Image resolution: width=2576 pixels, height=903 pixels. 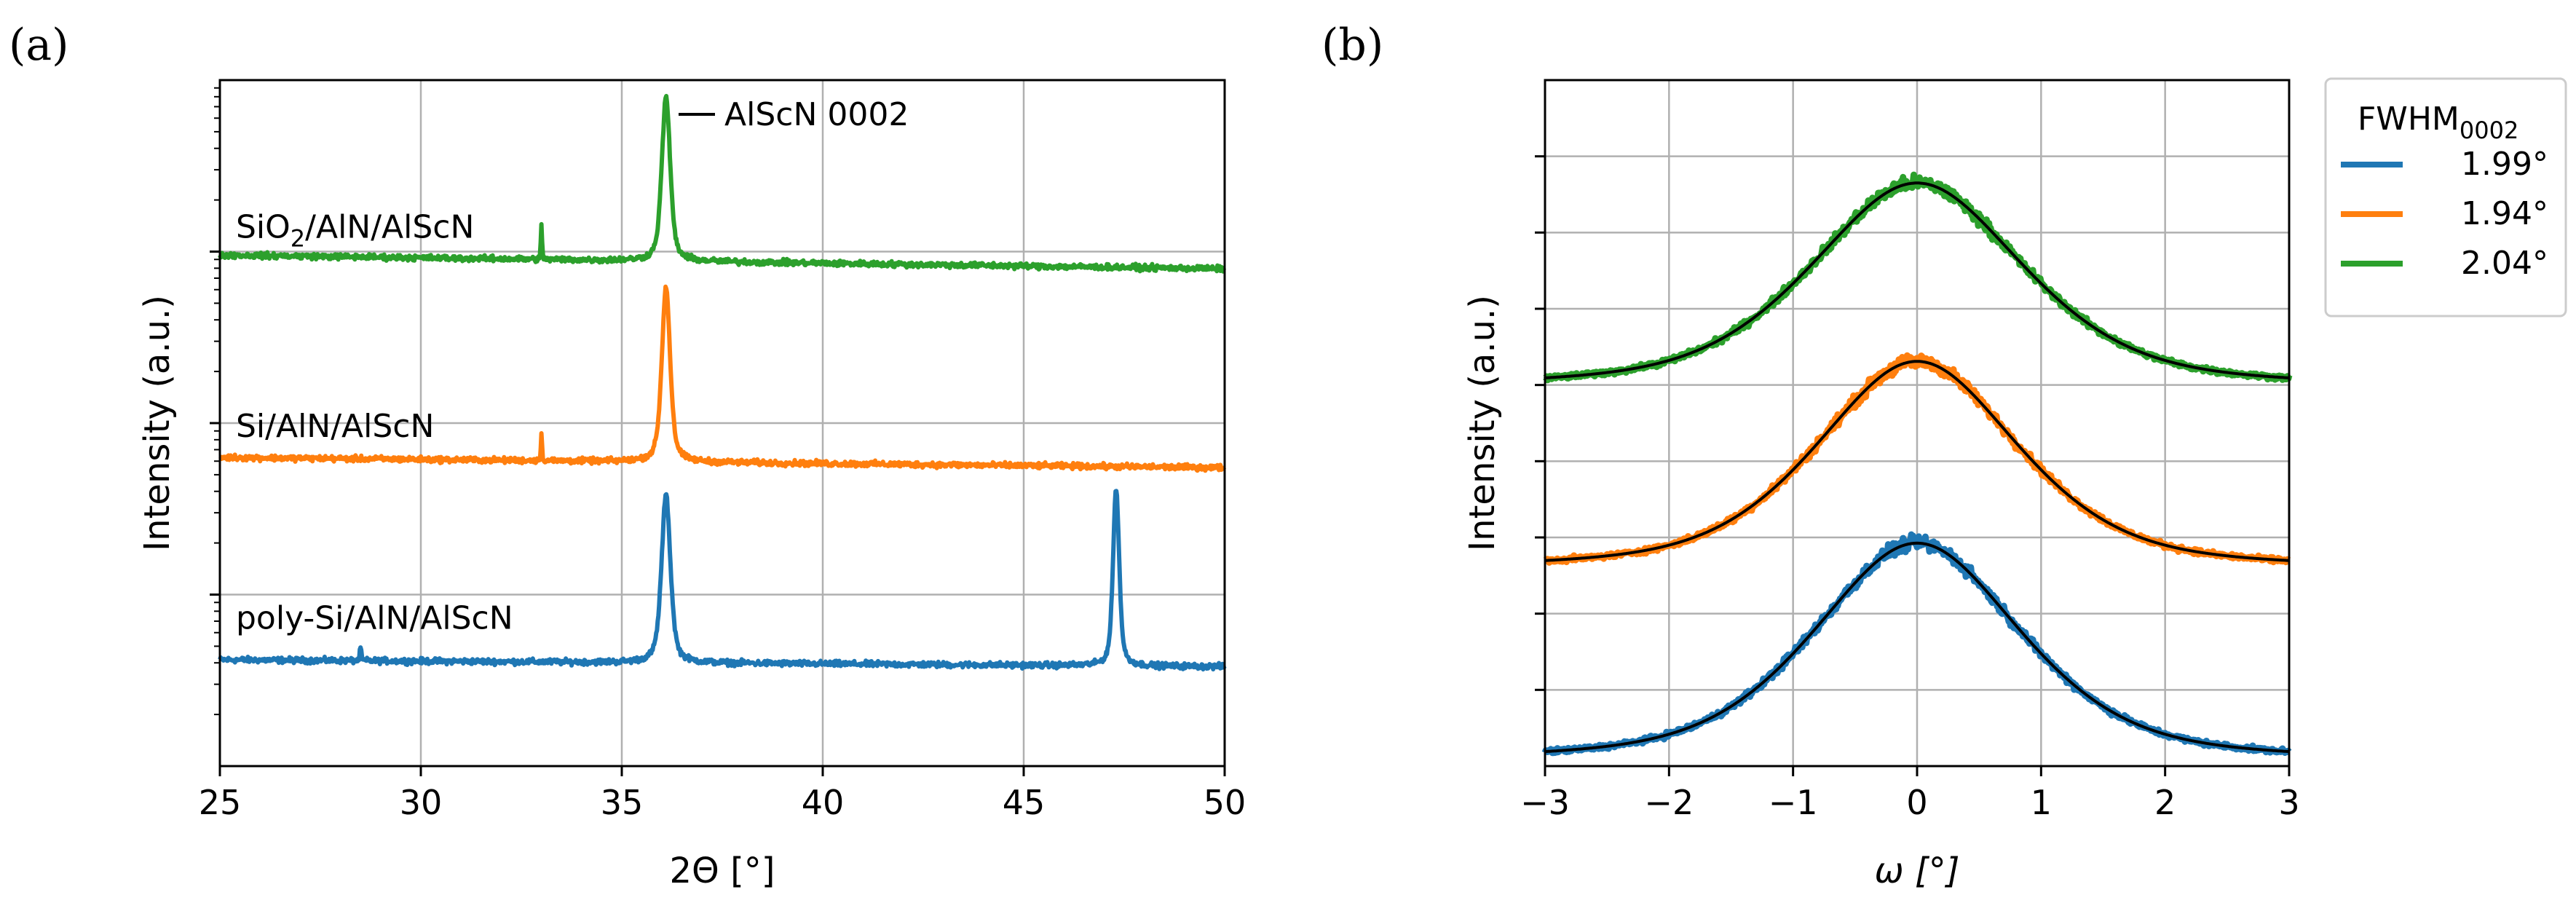 I want to click on trace-label-si-aln-alscn: Si/AlN/AlScN, so click(x=335, y=426).